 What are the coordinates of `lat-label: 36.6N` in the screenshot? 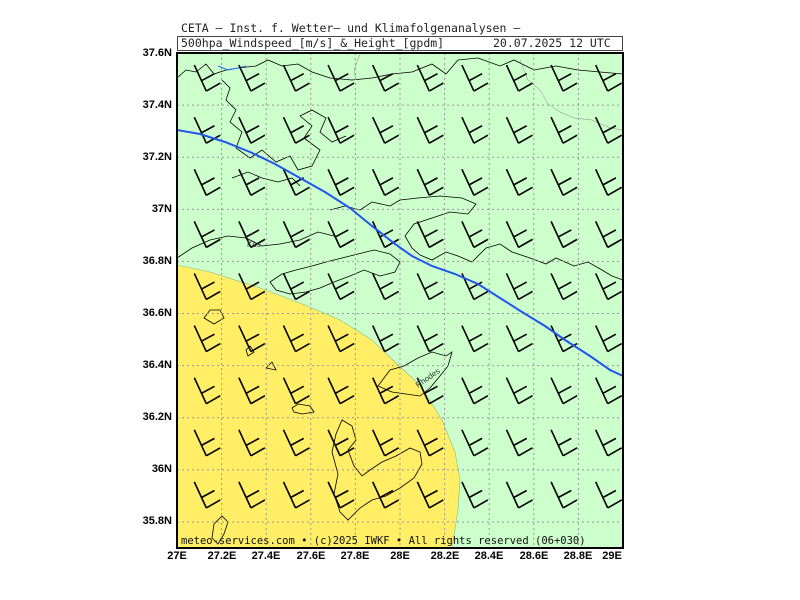 It's located at (157, 313).